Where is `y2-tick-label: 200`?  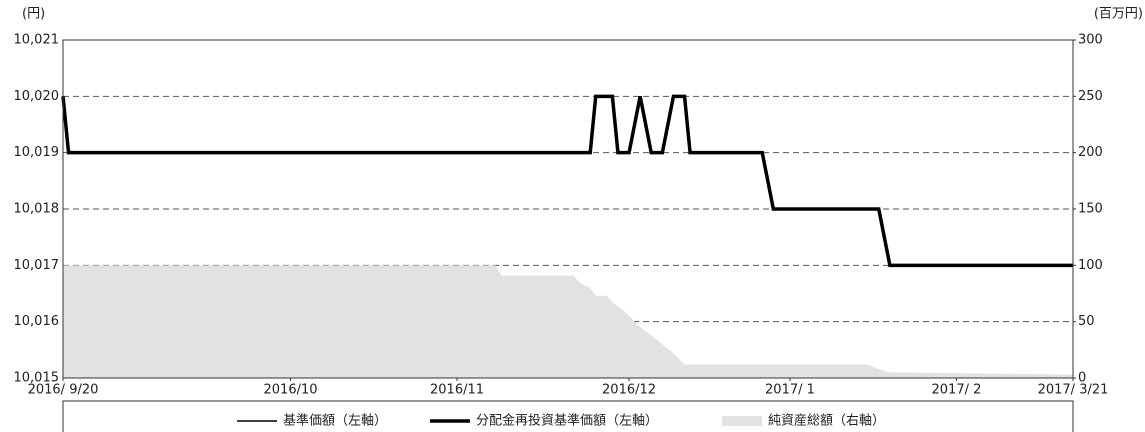 y2-tick-label: 200 is located at coordinates (1090, 152).